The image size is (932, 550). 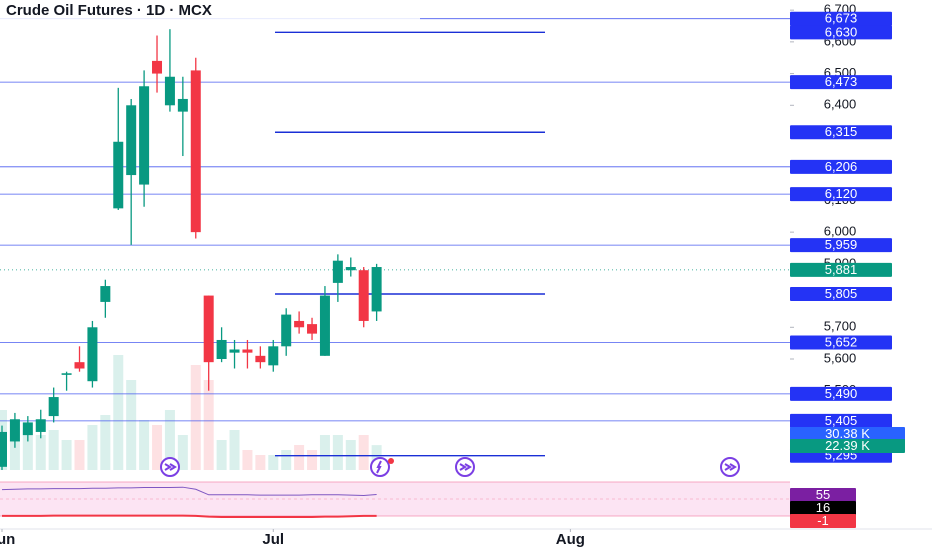 I want to click on chart-title: Crude Oil Futures · 1D · MCX, so click(x=109, y=10).